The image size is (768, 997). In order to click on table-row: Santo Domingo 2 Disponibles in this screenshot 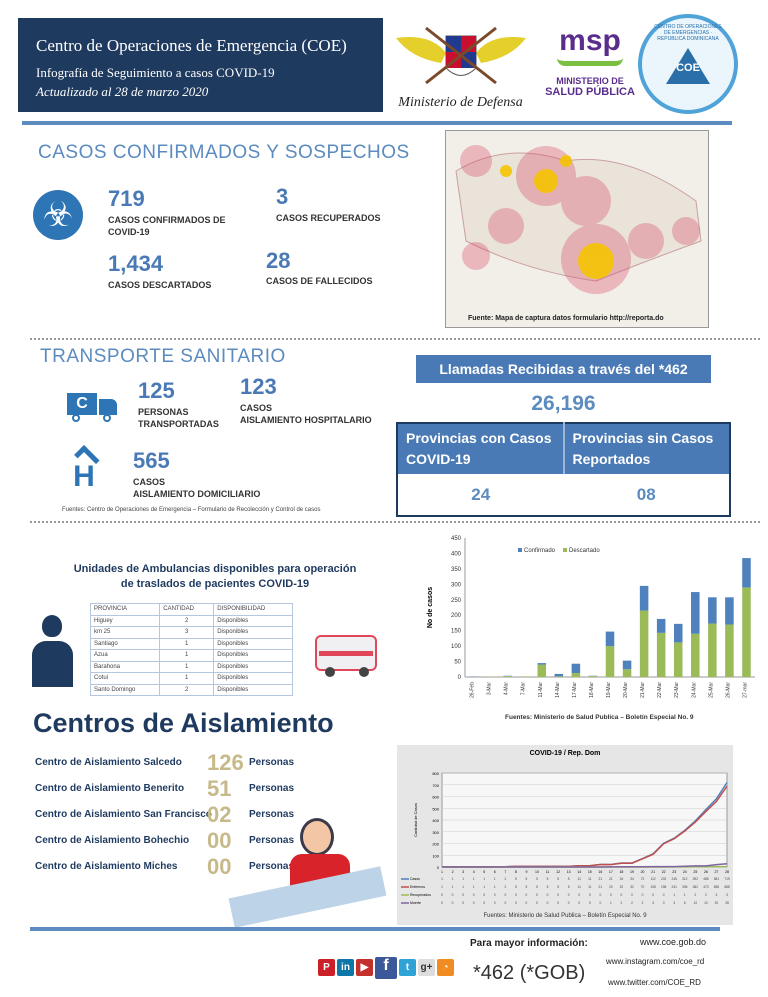, I will do `click(191, 689)`.